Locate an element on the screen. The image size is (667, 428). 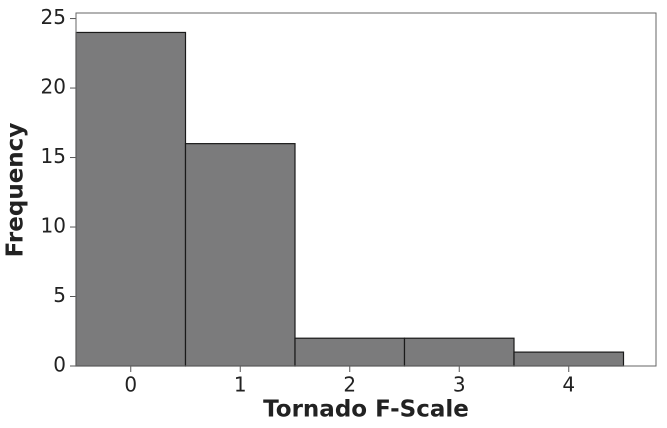
y-tick-label: 5 is located at coordinates (59, 295).